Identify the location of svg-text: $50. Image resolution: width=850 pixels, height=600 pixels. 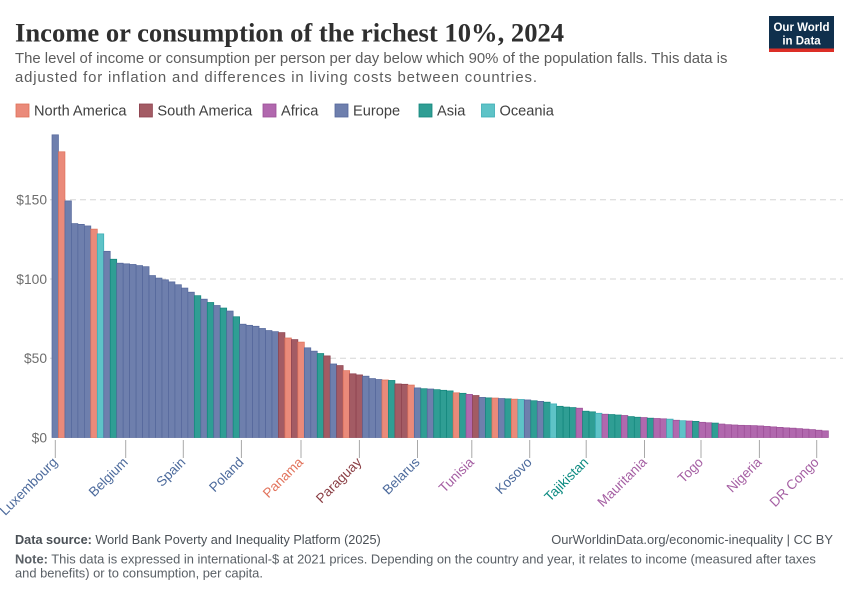
(35, 358).